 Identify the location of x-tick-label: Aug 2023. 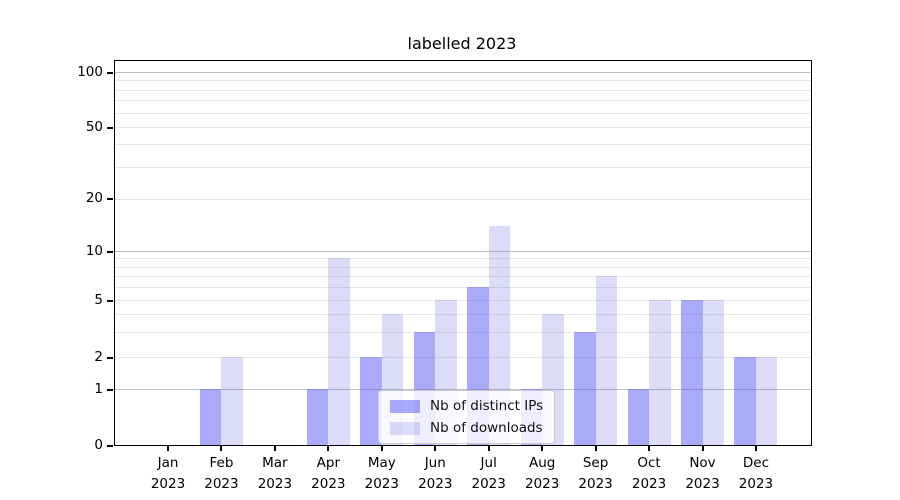
(542, 473).